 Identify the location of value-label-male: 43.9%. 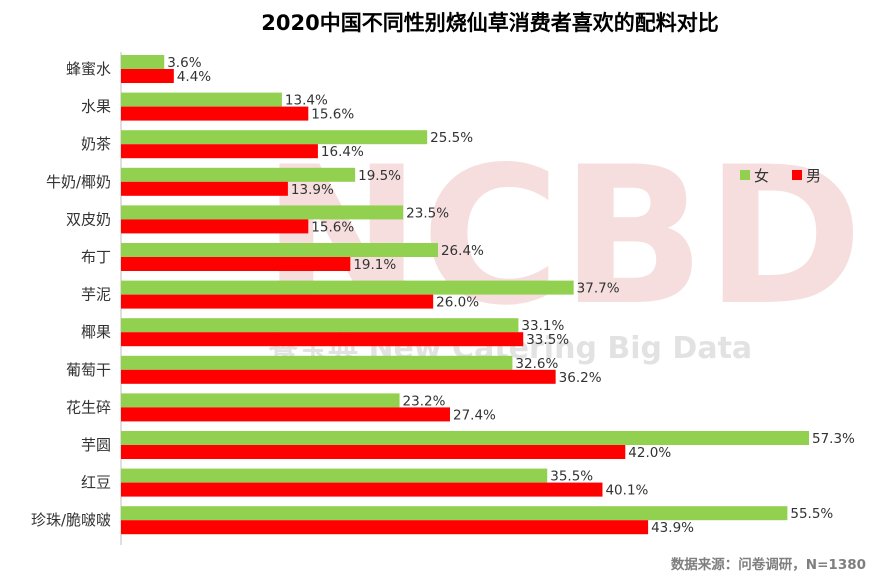
(672, 528).